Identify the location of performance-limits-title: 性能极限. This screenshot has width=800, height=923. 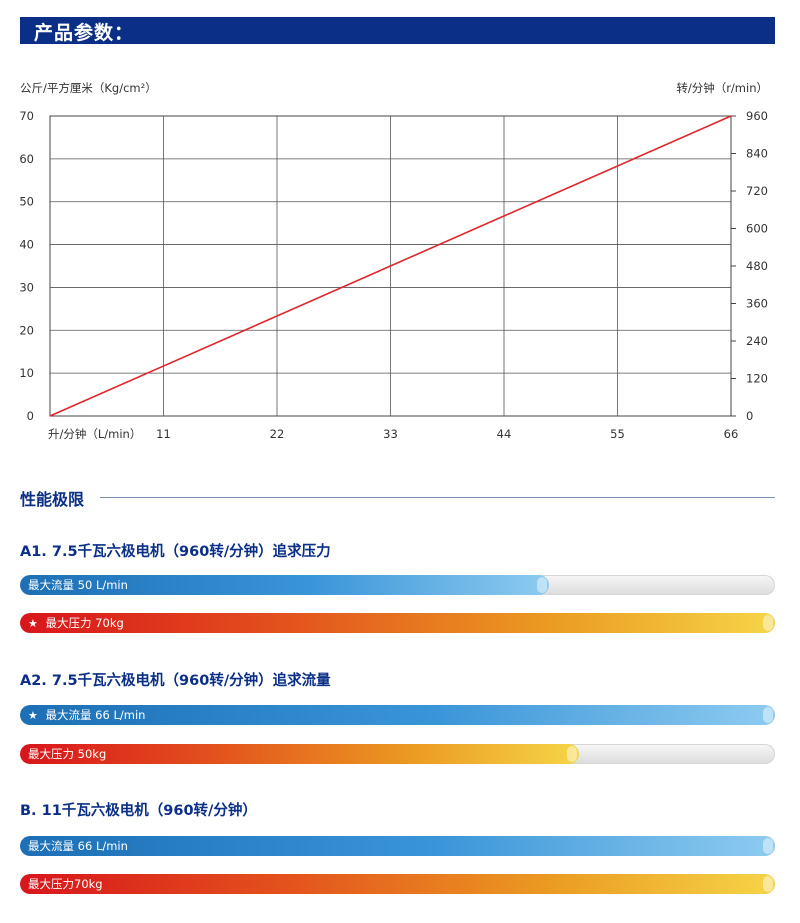
(52, 499).